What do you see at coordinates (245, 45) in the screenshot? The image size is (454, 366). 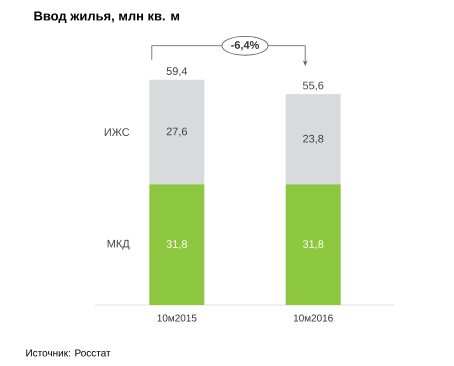 I see `text: -6,4%` at bounding box center [245, 45].